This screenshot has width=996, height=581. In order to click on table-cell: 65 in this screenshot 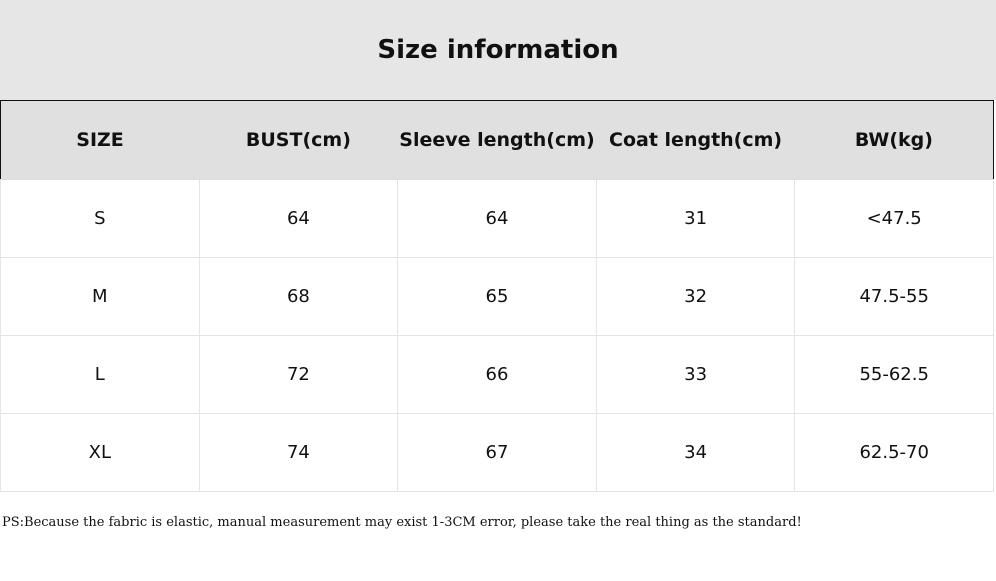, I will do `click(497, 296)`.